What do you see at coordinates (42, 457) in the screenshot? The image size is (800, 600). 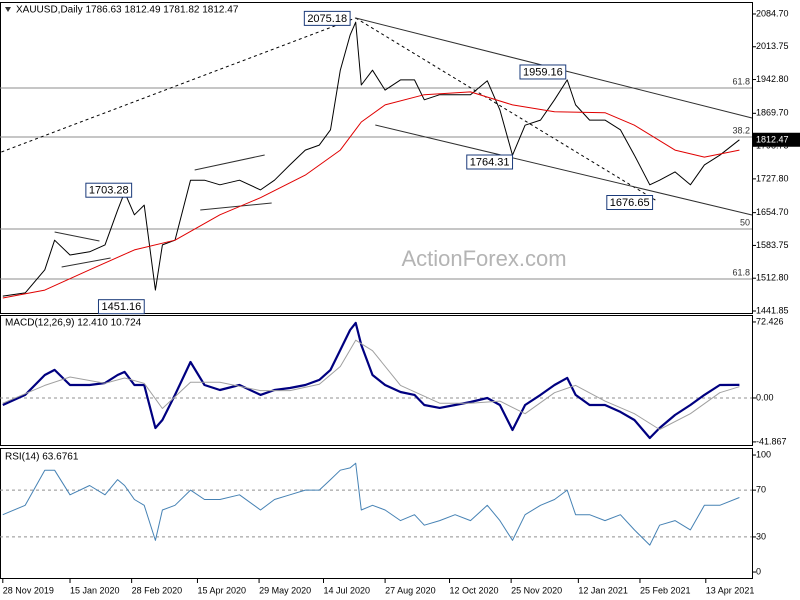 I see `rsi-title: RSI(14) 63.6761` at bounding box center [42, 457].